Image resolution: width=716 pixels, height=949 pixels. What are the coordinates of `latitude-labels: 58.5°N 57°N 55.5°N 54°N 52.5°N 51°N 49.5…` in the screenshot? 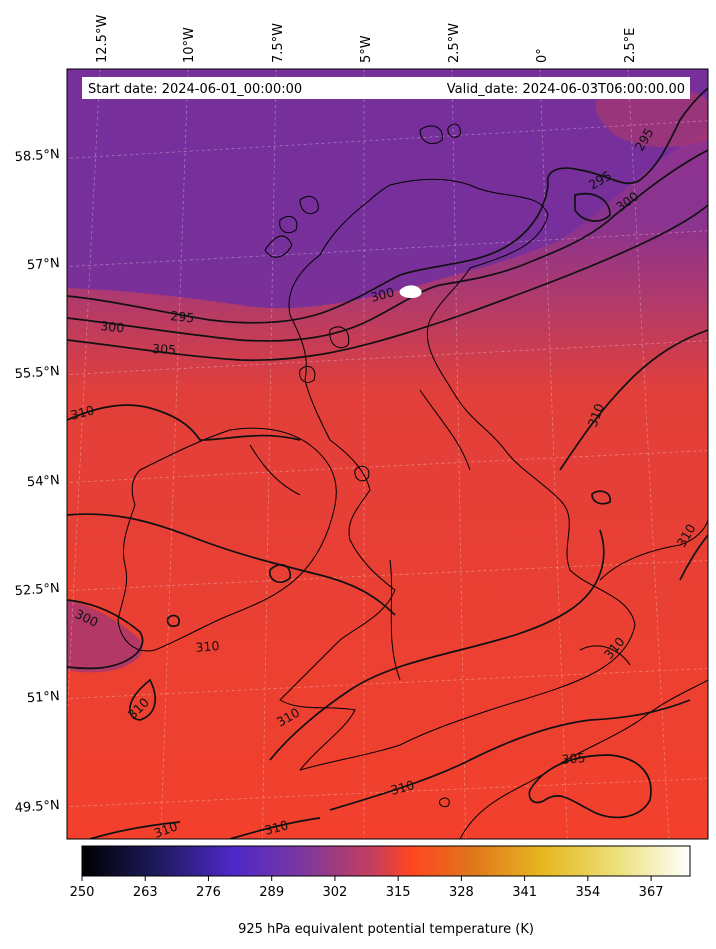 It's located at (37, 481).